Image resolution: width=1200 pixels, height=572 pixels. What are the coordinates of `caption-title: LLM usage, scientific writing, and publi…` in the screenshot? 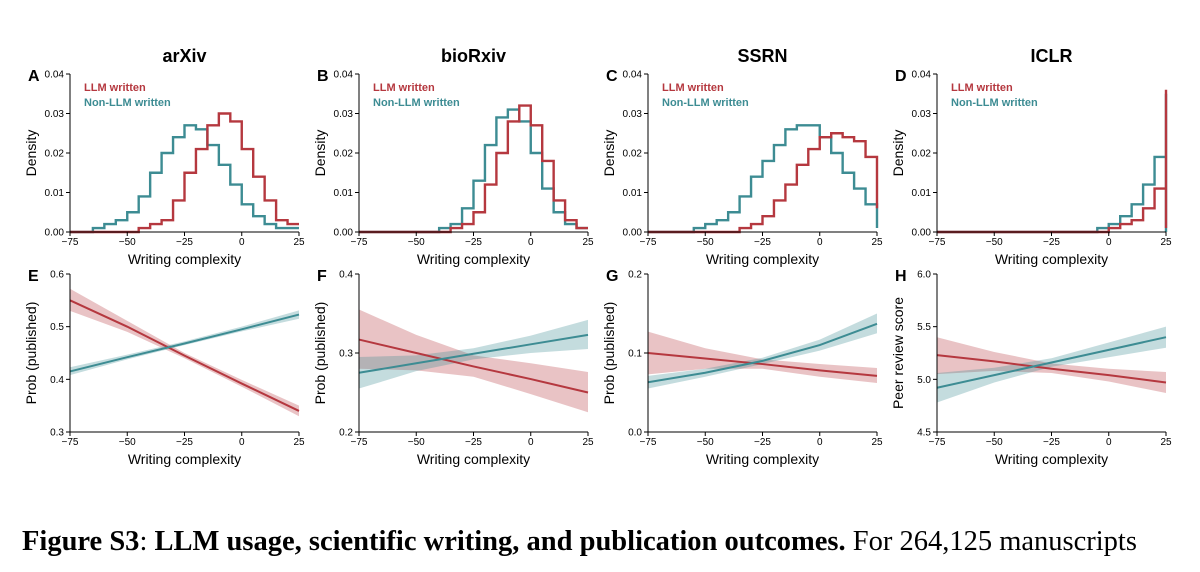 It's located at (500, 541).